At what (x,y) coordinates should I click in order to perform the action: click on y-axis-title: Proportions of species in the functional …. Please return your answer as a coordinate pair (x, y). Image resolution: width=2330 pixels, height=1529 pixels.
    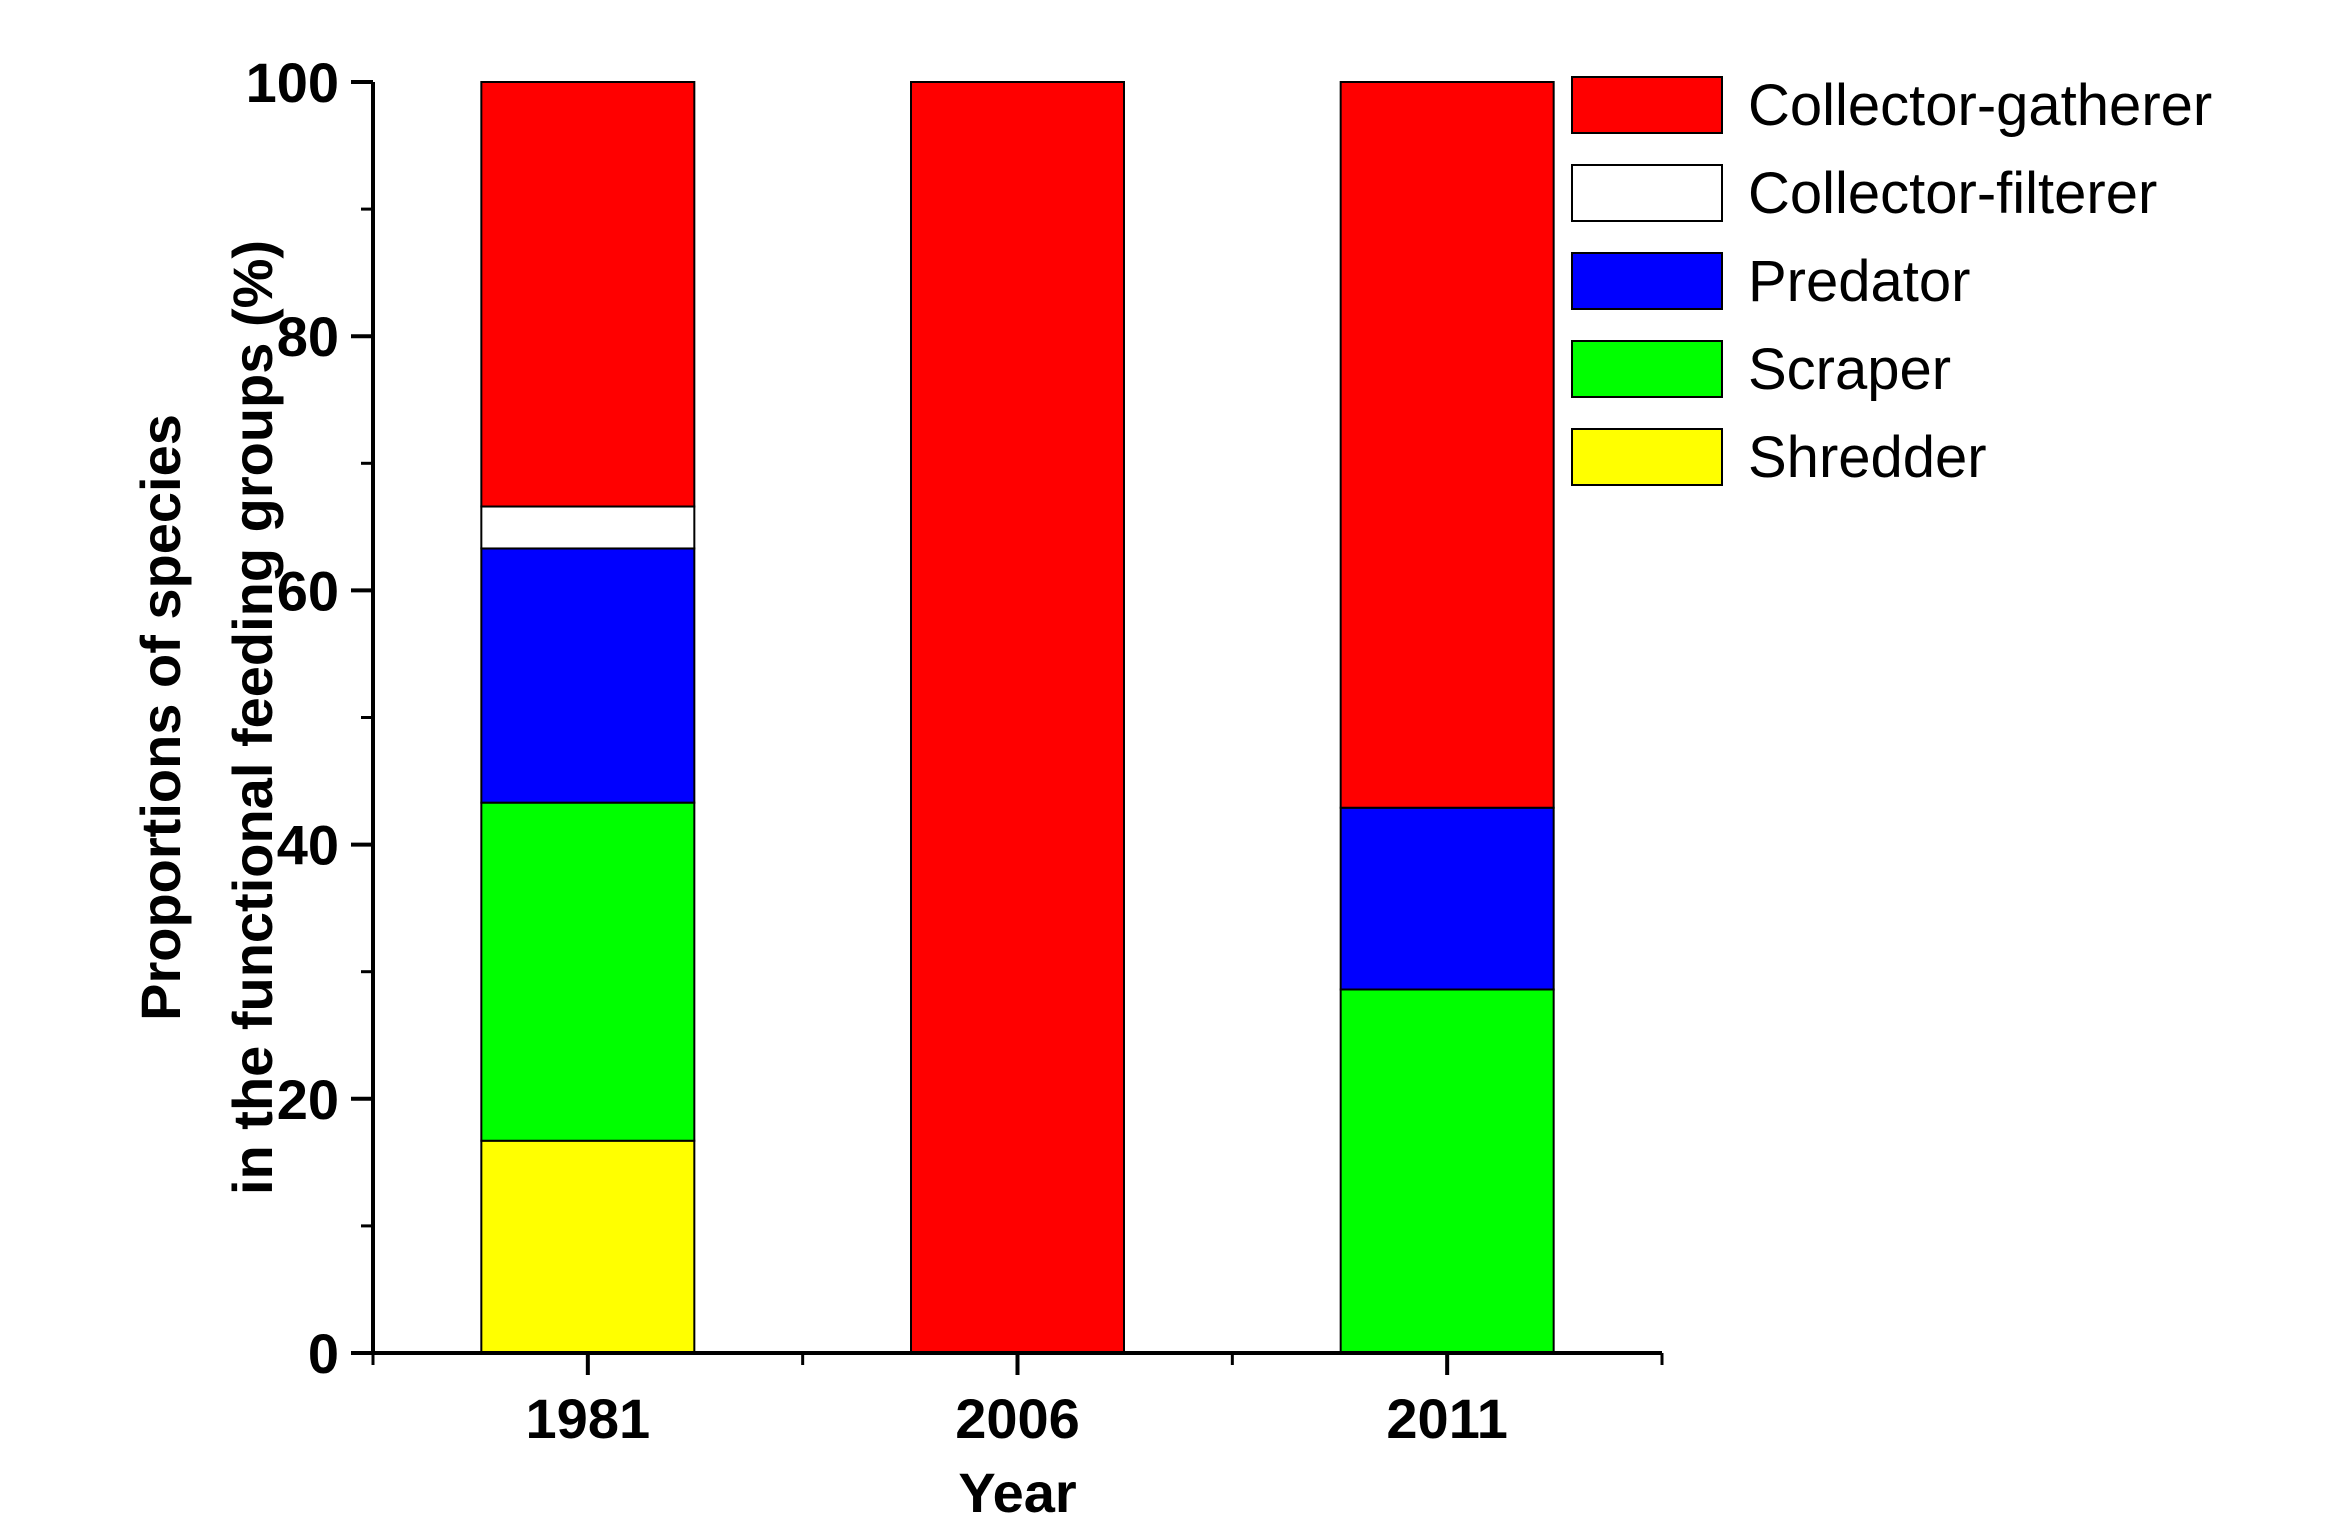
    Looking at the image, I should click on (206, 717).